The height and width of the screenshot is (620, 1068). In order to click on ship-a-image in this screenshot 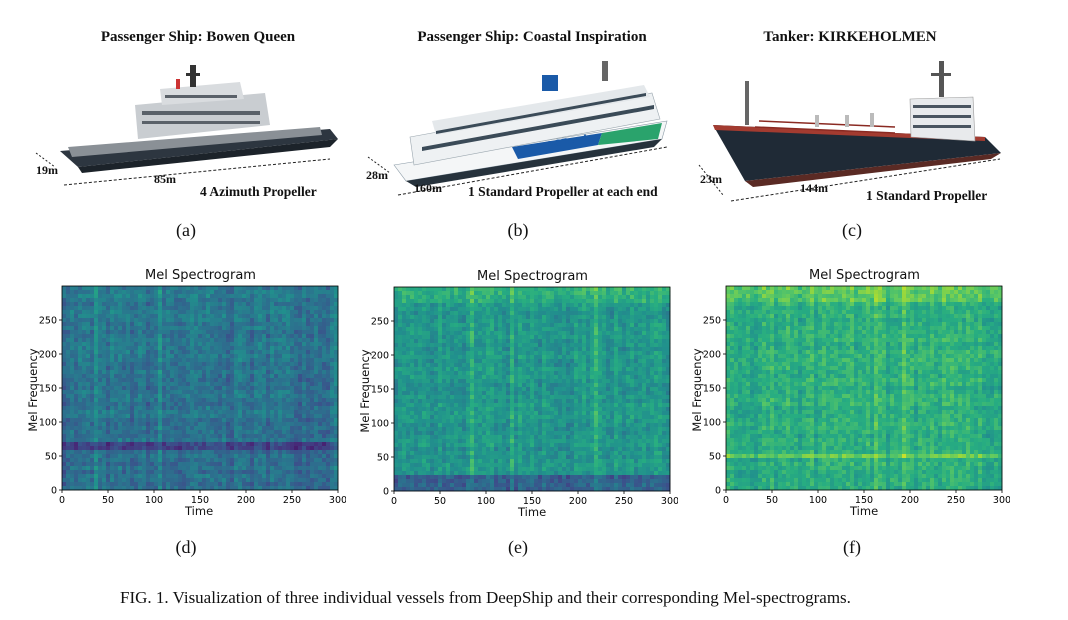, I will do `click(186, 125)`.